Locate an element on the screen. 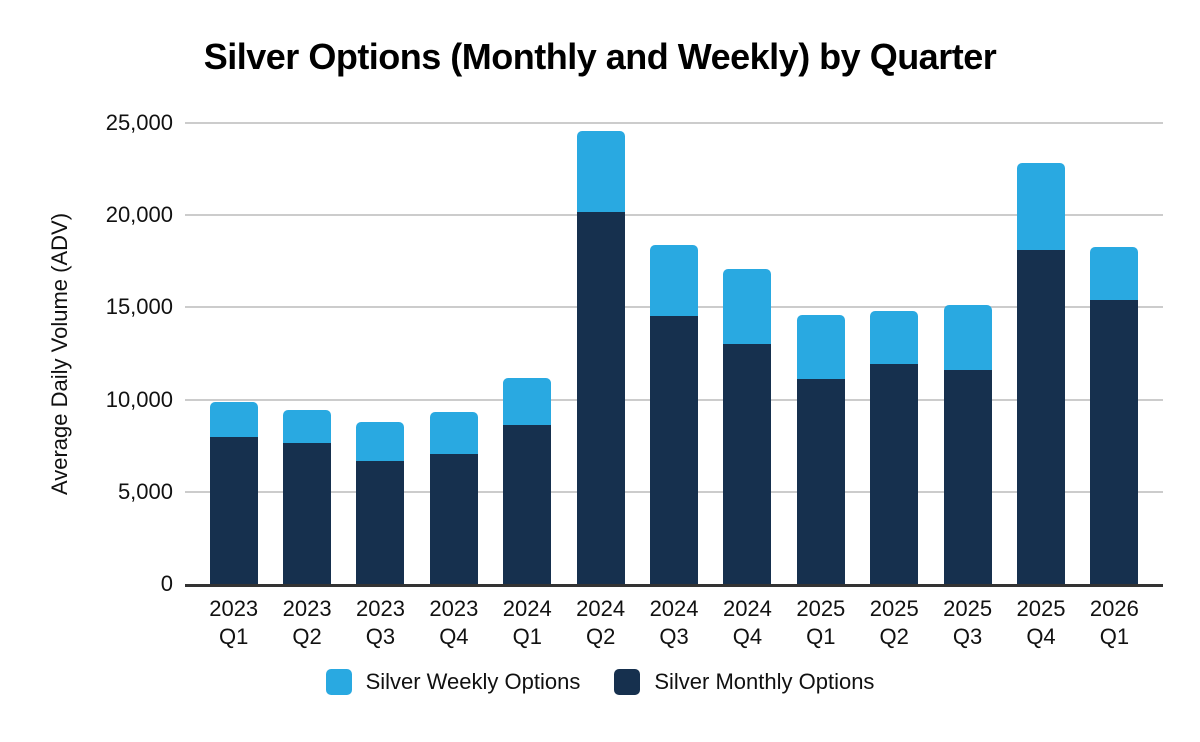 The image size is (1200, 742). legend-item: Silver Monthly Options is located at coordinates (744, 682).